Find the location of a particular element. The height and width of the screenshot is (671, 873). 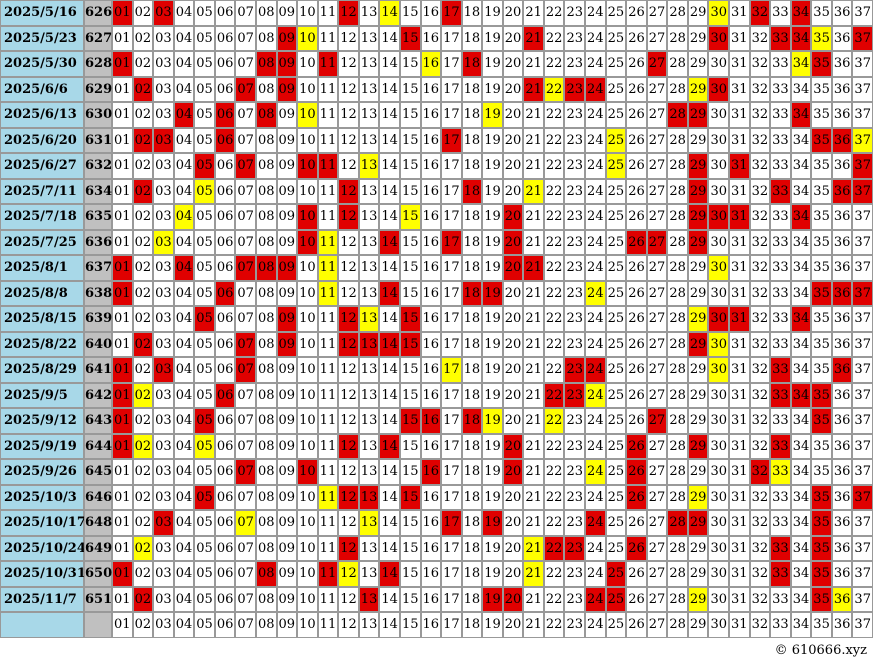

number-cell: 28 is located at coordinates (677, 344).